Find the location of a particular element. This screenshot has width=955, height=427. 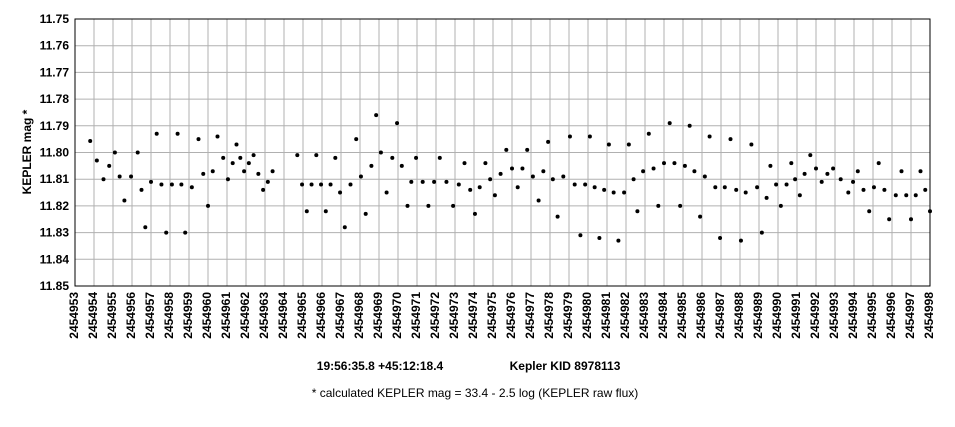

x-tick-label: 2454985 is located at coordinates (682, 315).